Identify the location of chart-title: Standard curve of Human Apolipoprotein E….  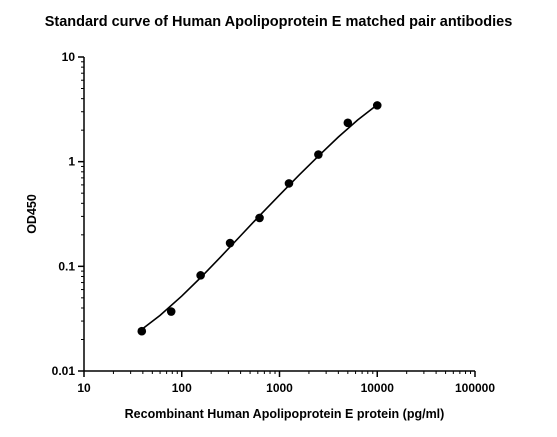
(278, 22).